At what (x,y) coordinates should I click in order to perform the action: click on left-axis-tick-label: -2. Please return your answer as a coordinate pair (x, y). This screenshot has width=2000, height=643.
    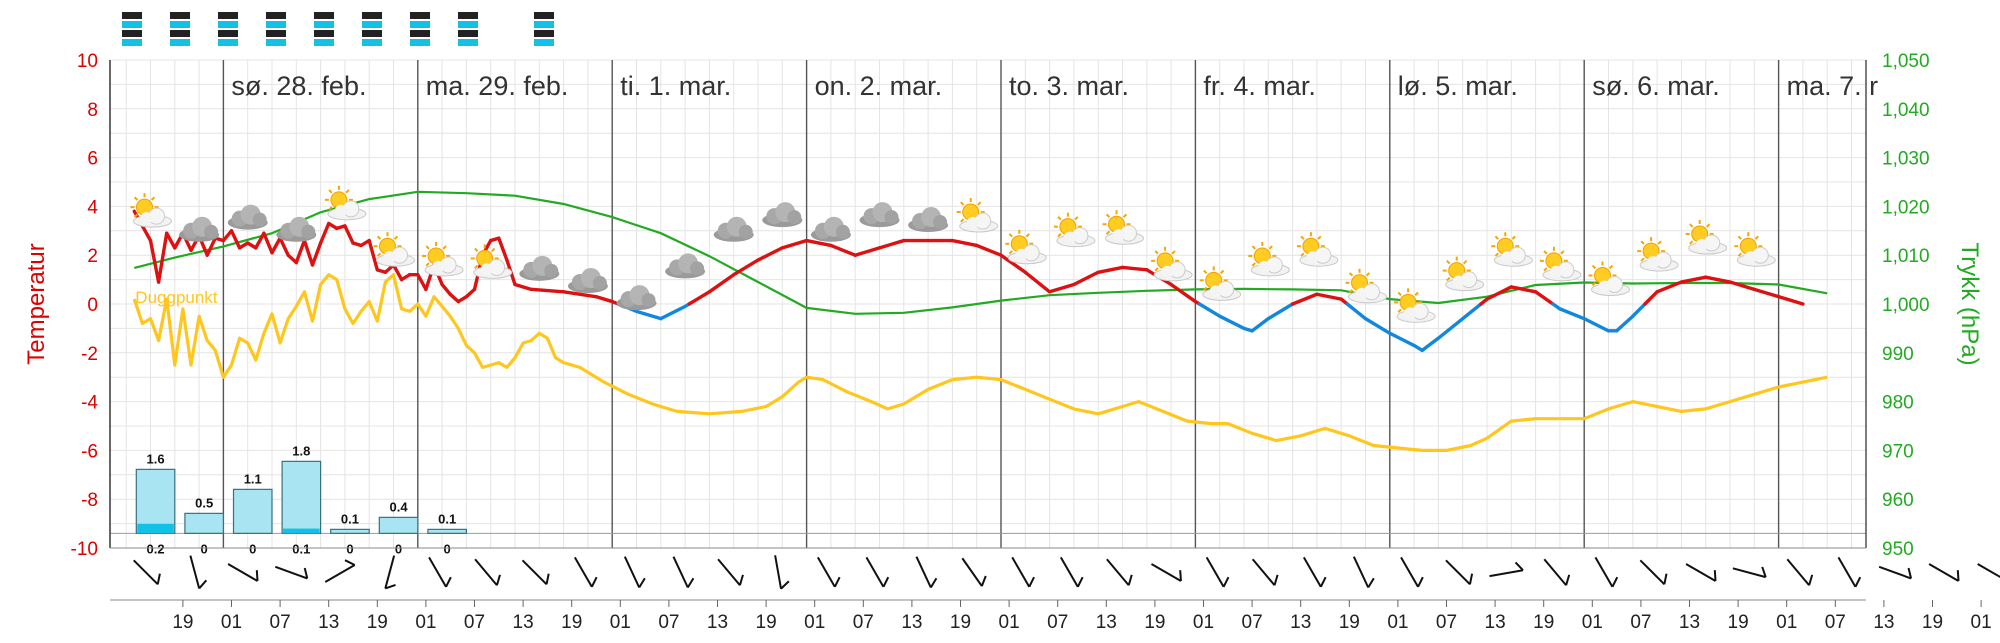
    Looking at the image, I should click on (89, 354).